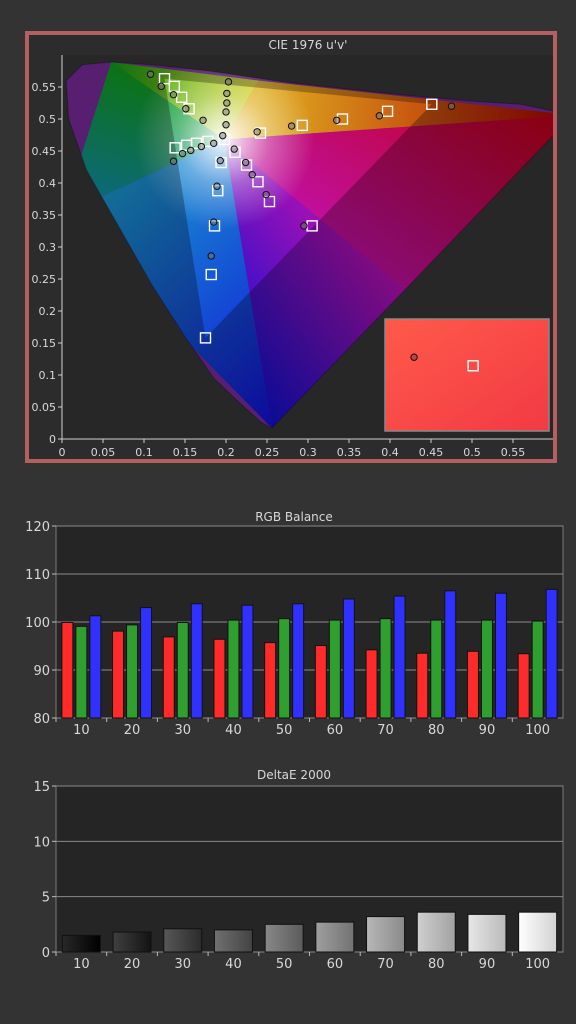  Describe the element at coordinates (48, 247) in the screenshot. I see `cie-y-tick-label: 0.3` at that location.